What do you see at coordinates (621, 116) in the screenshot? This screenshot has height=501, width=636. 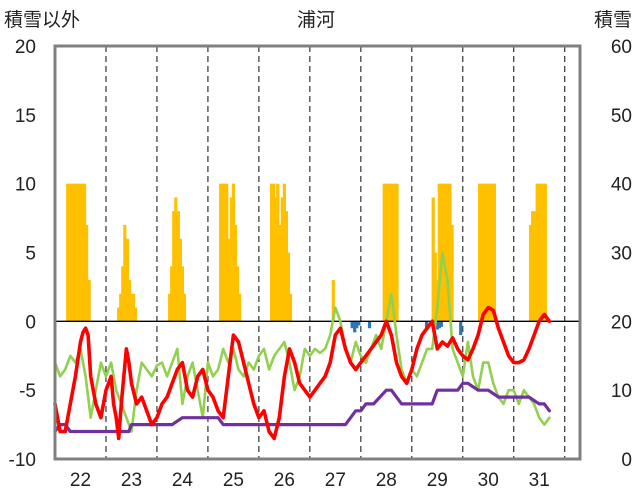 I see `right-tick-label: 50` at bounding box center [621, 116].